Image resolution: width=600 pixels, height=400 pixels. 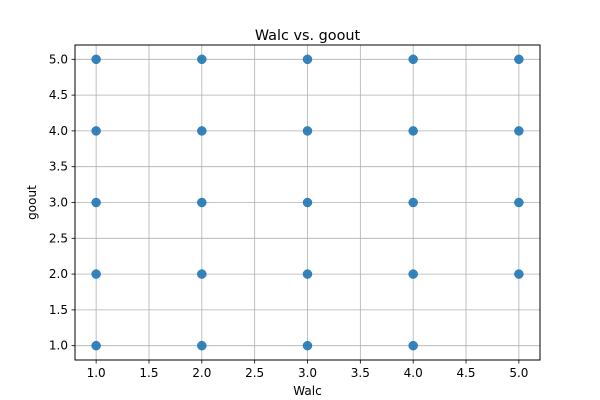 I want to click on y-tick-label: 4.5, so click(x=58, y=95).